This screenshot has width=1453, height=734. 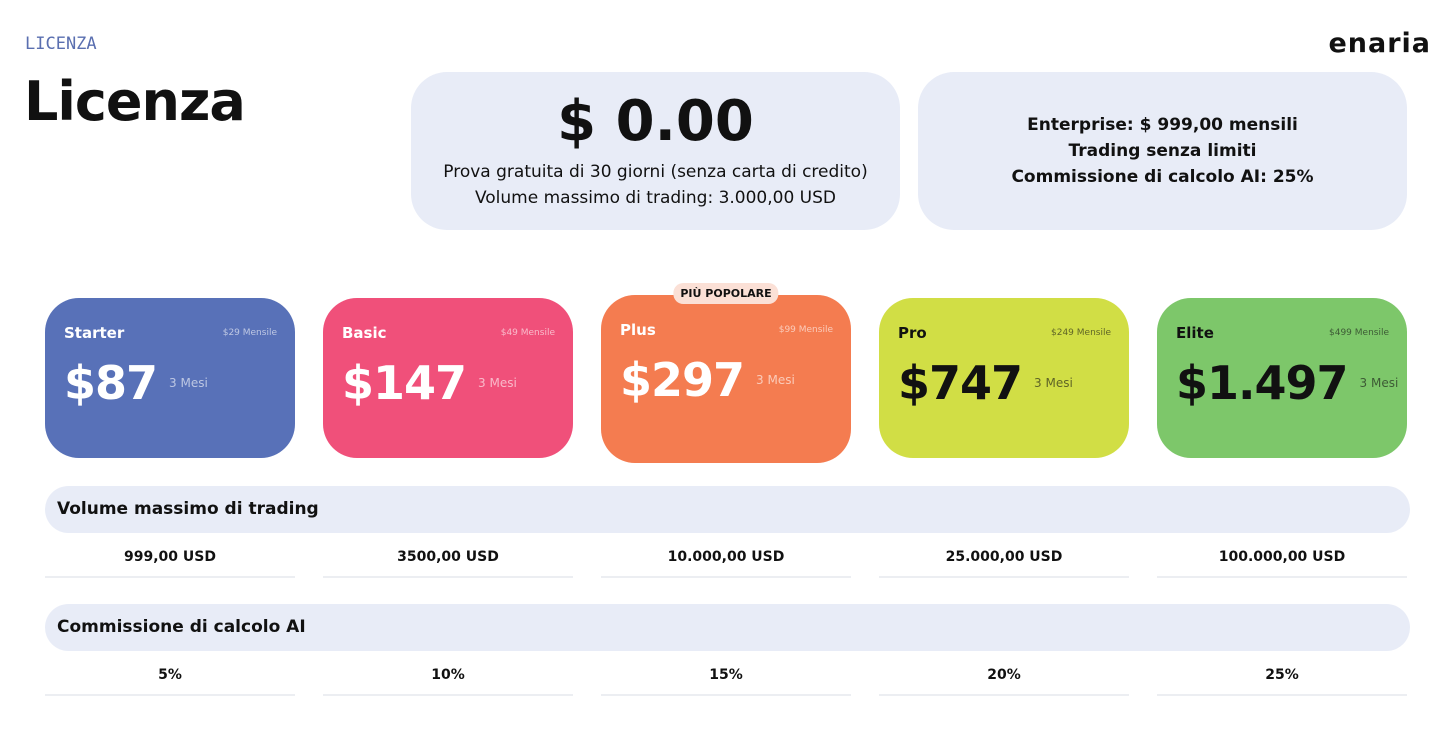 I want to click on table-cell: 15%, so click(x=726, y=681).